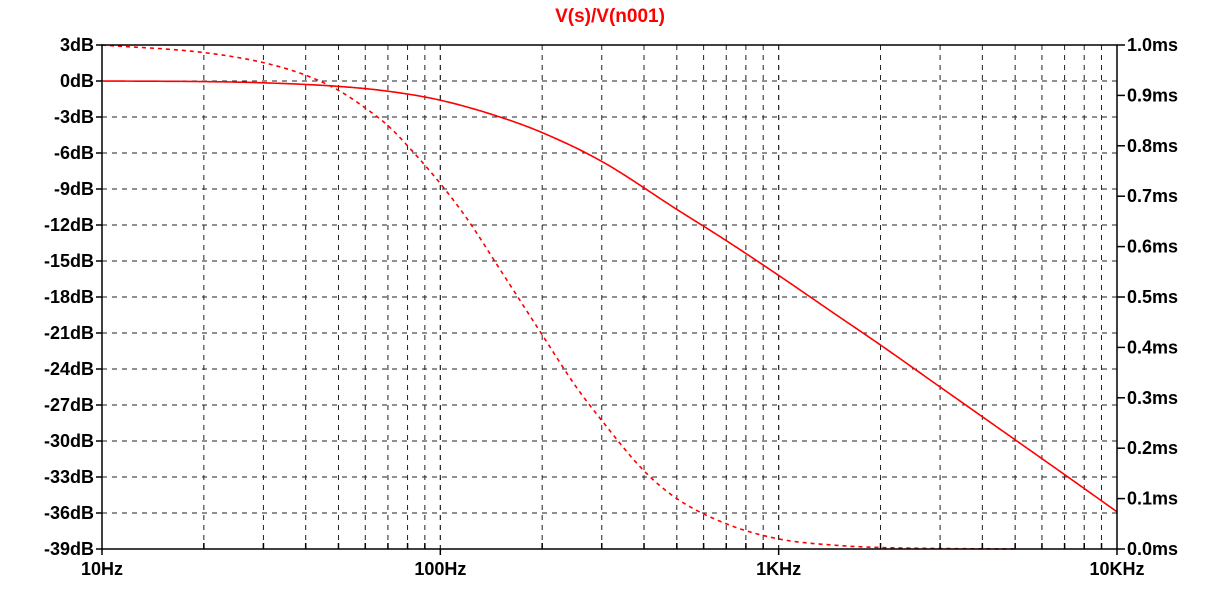  I want to click on y-left-tick-label: -30dB, so click(69, 441).